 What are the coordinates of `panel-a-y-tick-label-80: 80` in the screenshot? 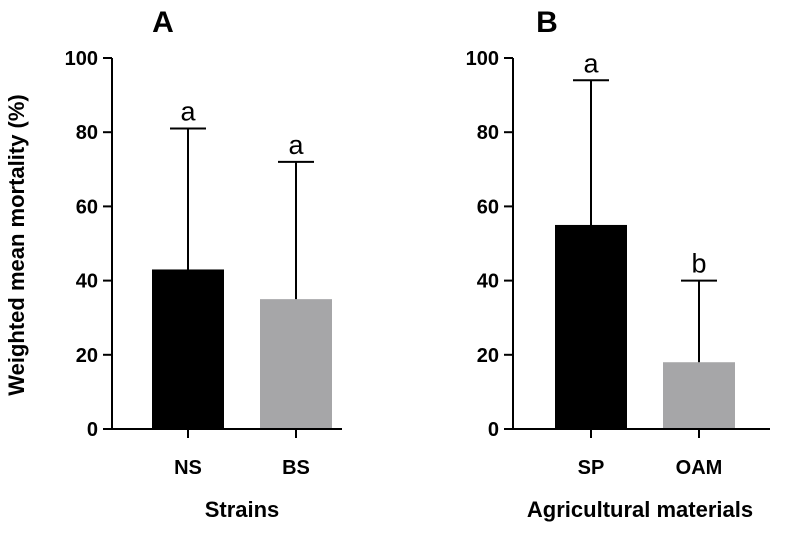 It's located at (87, 133).